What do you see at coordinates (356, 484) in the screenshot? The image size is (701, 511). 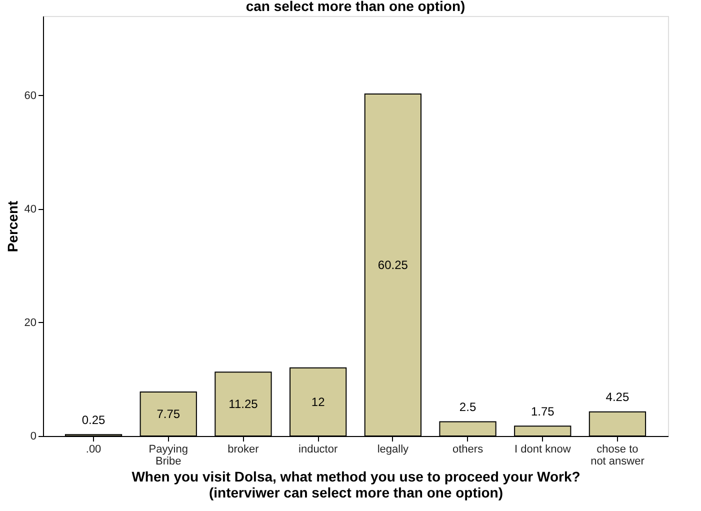 I see `x-axis-title: When you visit Dolsa, what method you use to proceed your Work? (interviwer can select more than one option)` at bounding box center [356, 484].